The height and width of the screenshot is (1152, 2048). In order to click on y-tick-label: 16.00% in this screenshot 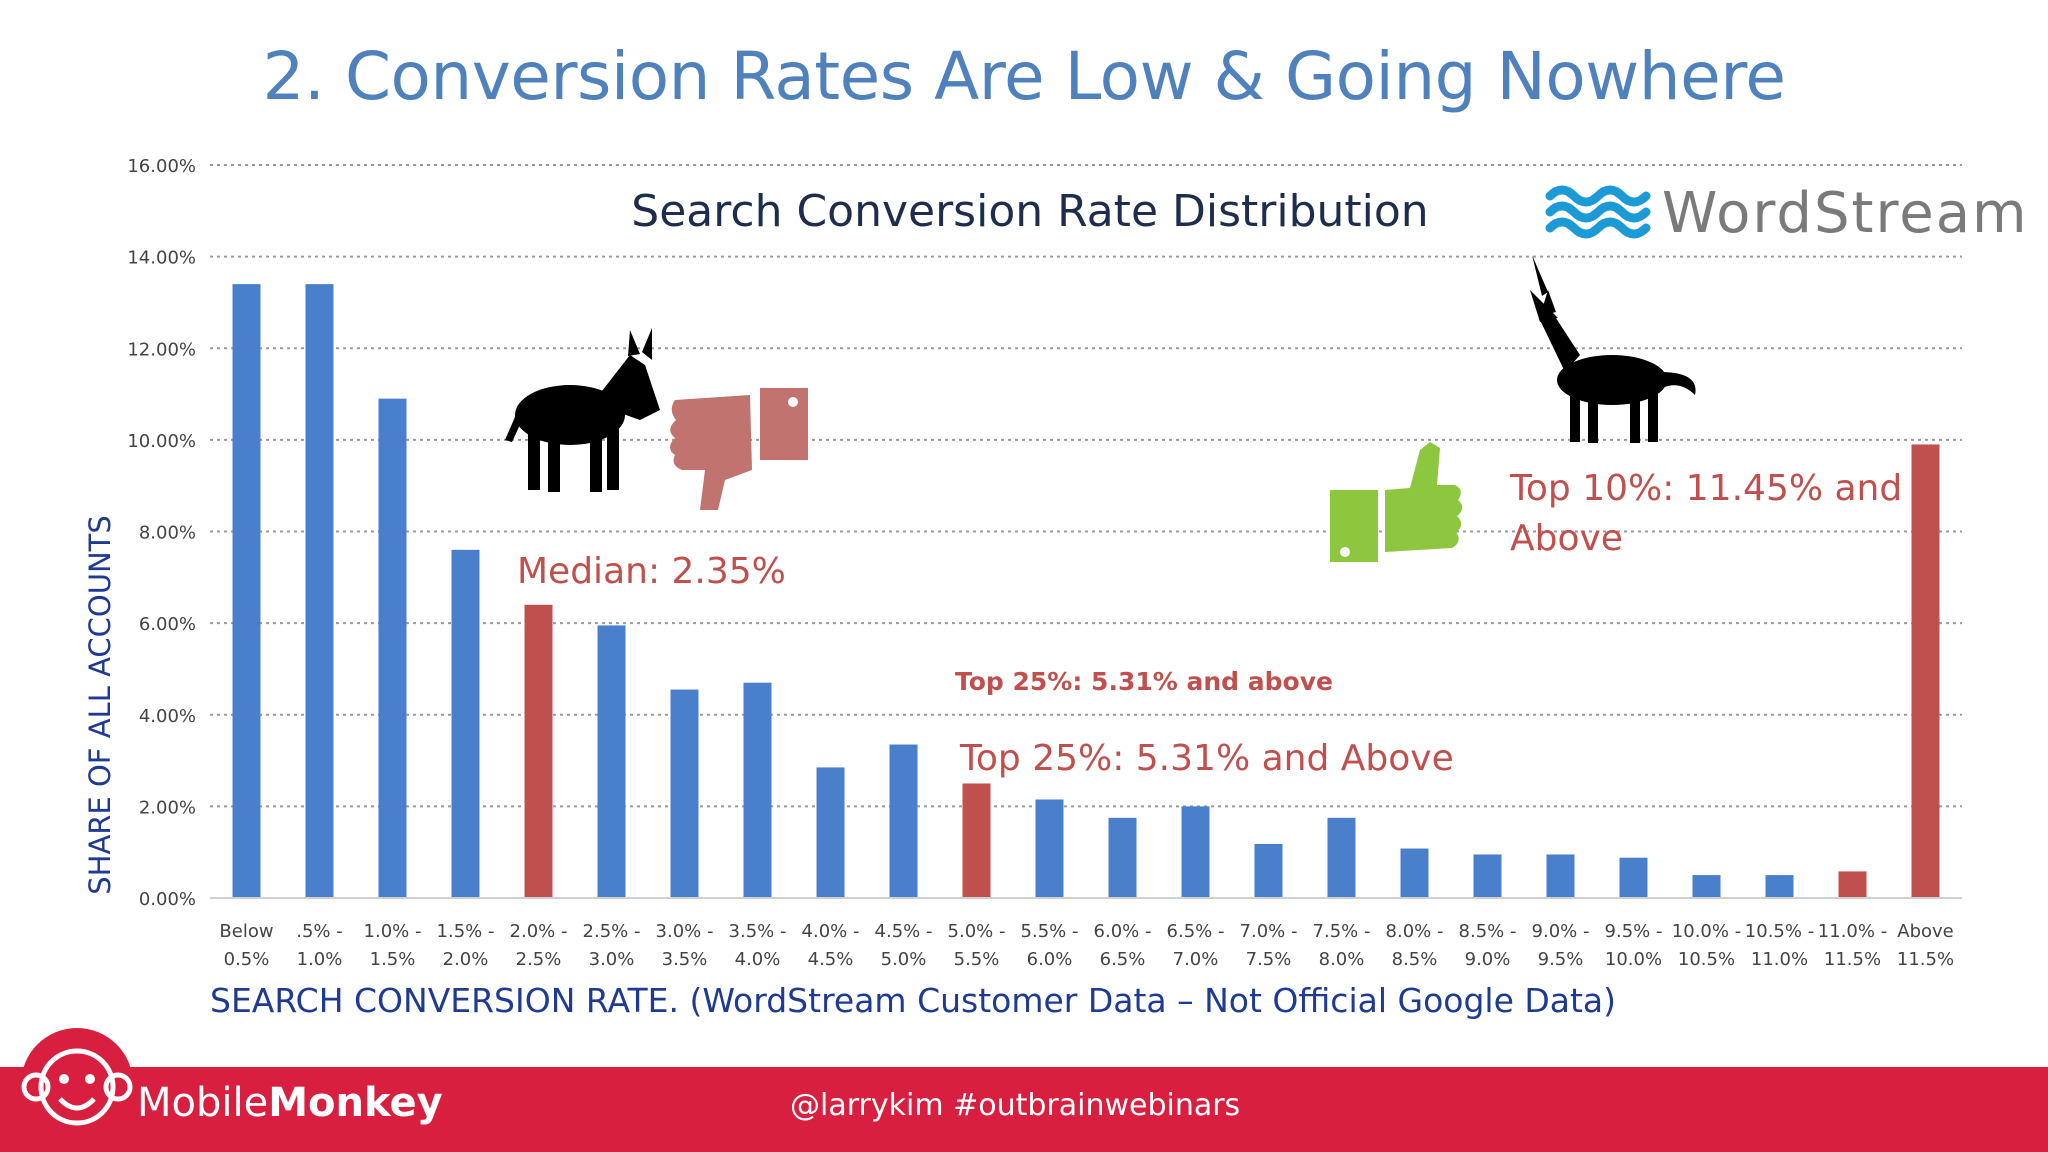, I will do `click(161, 166)`.